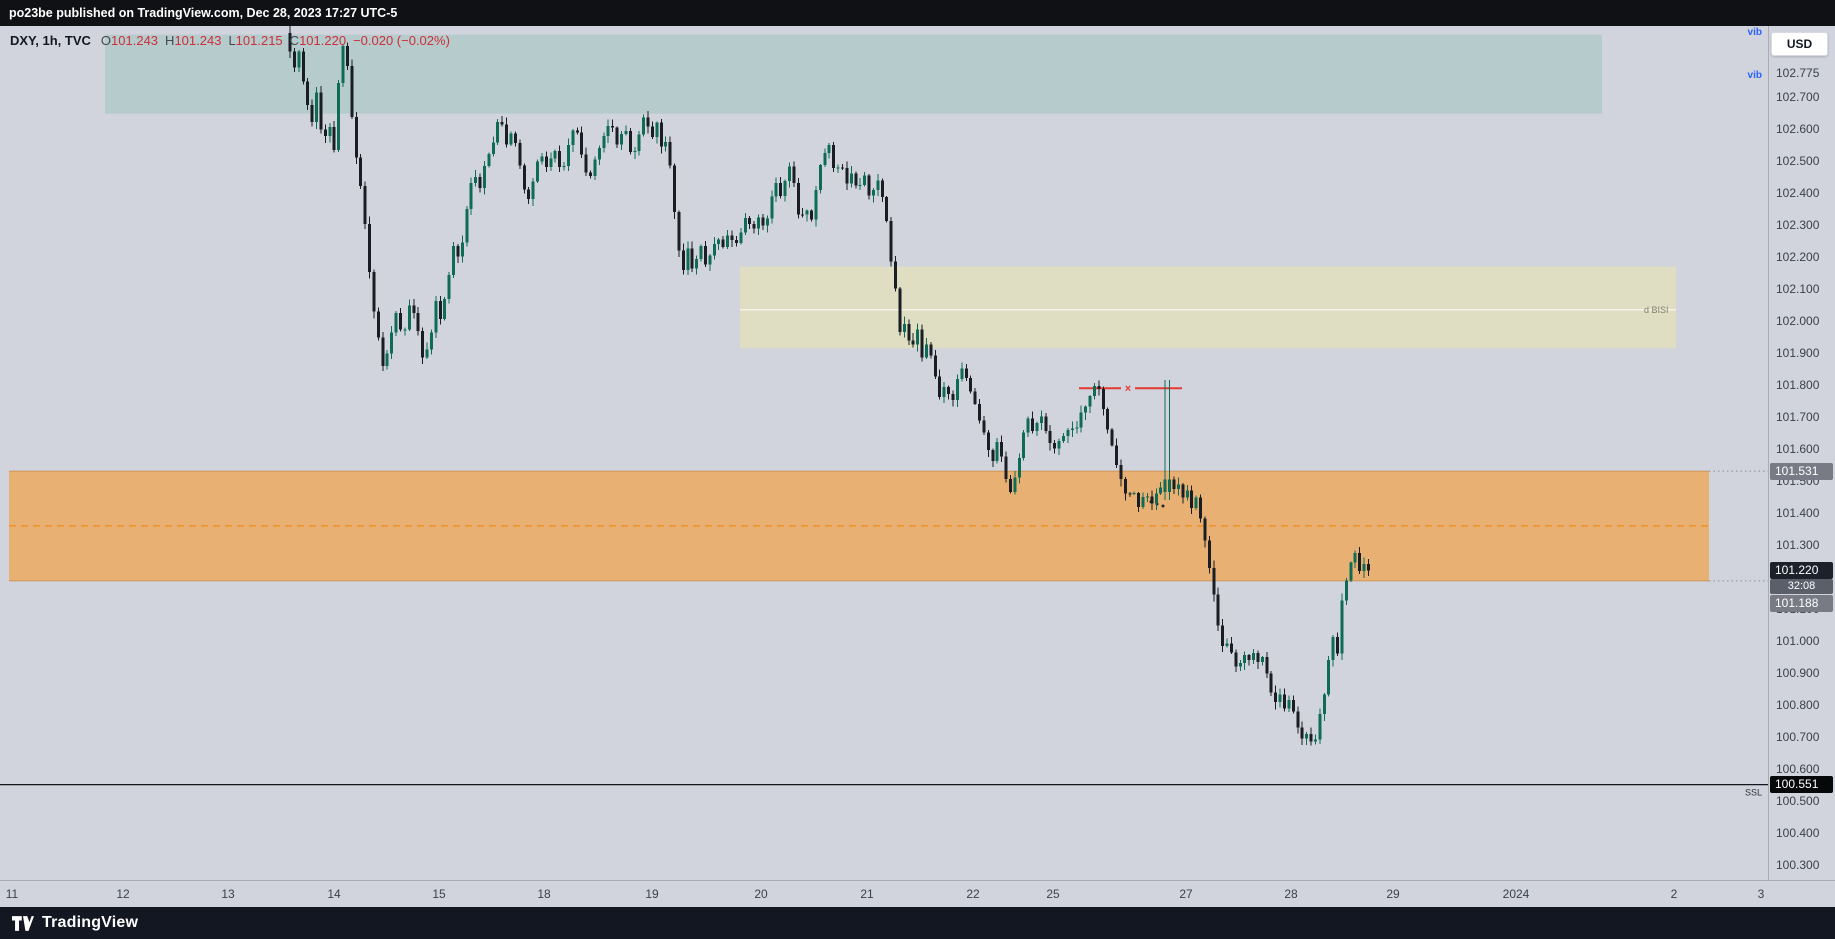  What do you see at coordinates (853, 74) in the screenshot?
I see `supply-zone` at bounding box center [853, 74].